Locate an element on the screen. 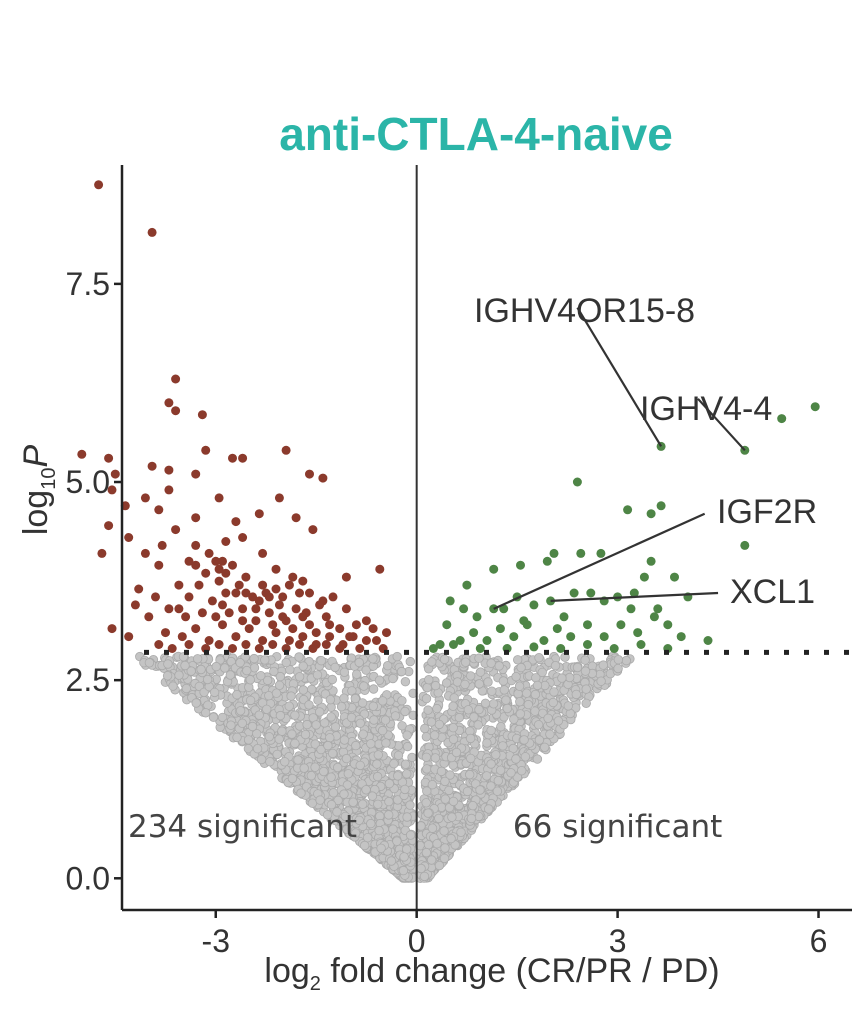  y-axis-title: log10P is located at coordinates (38, 490).